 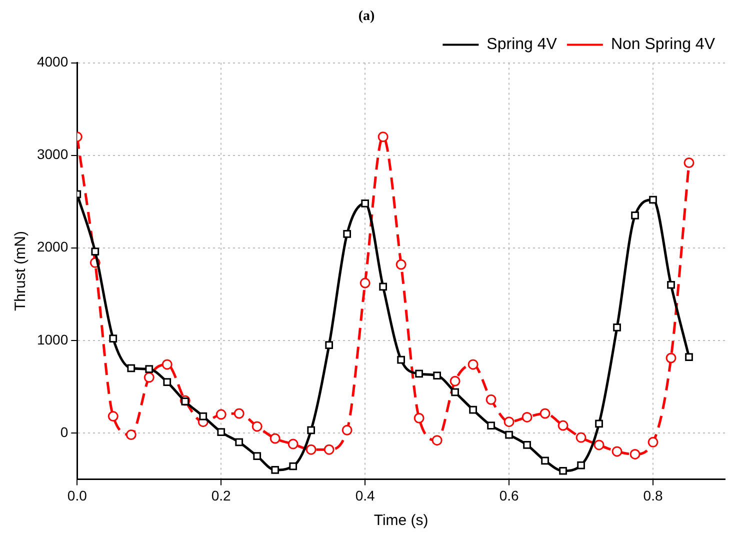 What do you see at coordinates (663, 45) in the screenshot?
I see `legend-label: Non Spring 4V` at bounding box center [663, 45].